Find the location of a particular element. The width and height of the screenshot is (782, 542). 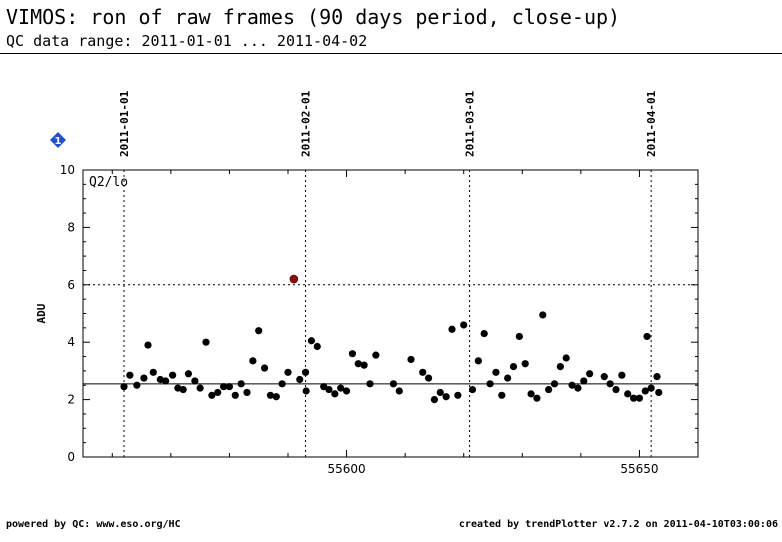

date-marker-label: 2011-02-01 is located at coordinates (306, 123).